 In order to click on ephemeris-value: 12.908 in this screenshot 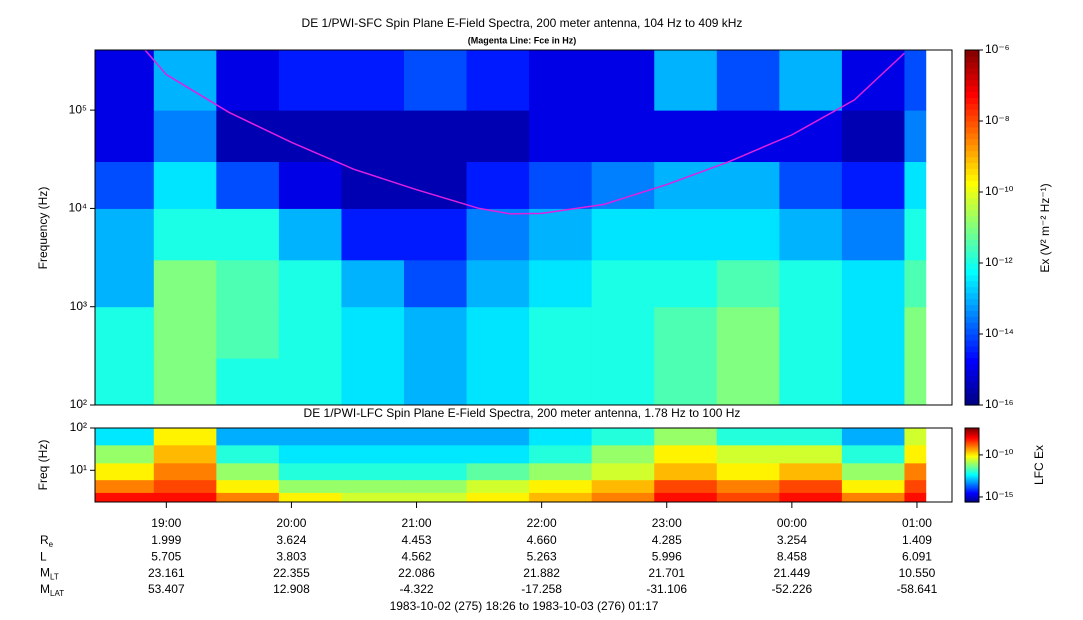, I will do `click(291, 589)`.